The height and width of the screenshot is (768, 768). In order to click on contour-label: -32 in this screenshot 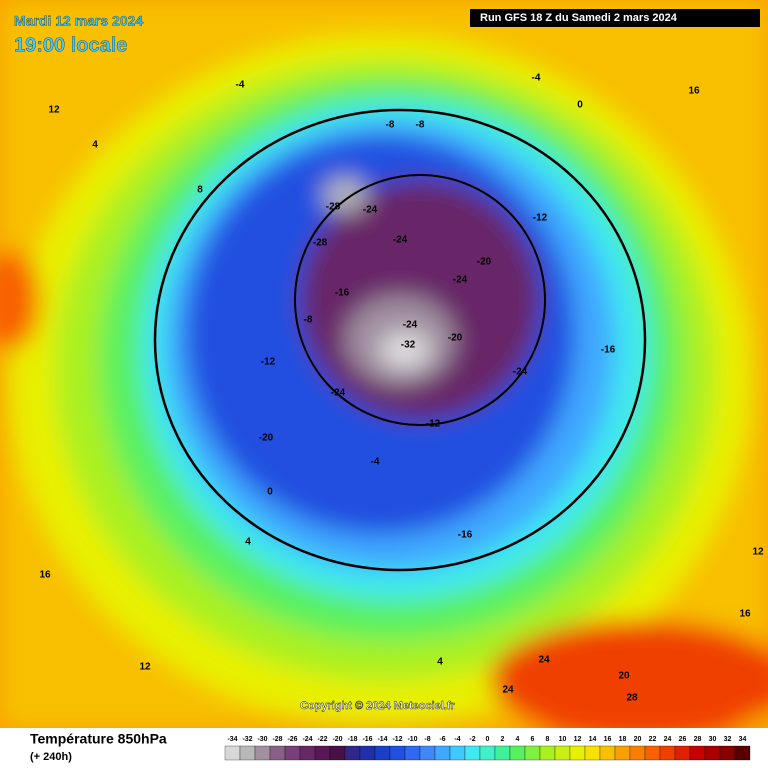, I will do `click(408, 345)`.